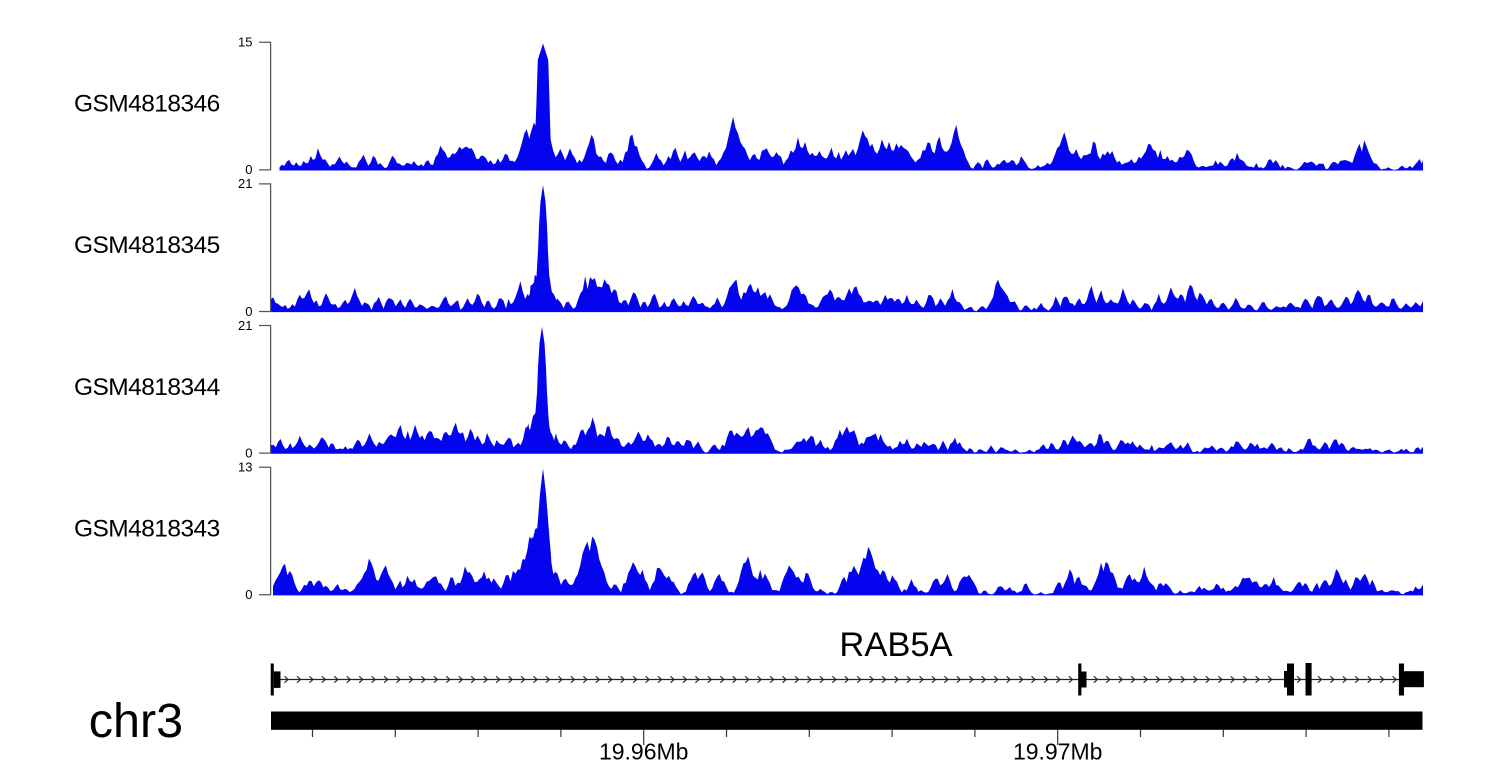  What do you see at coordinates (1058, 752) in the screenshot?
I see `svg-text: 19.97Mb` at bounding box center [1058, 752].